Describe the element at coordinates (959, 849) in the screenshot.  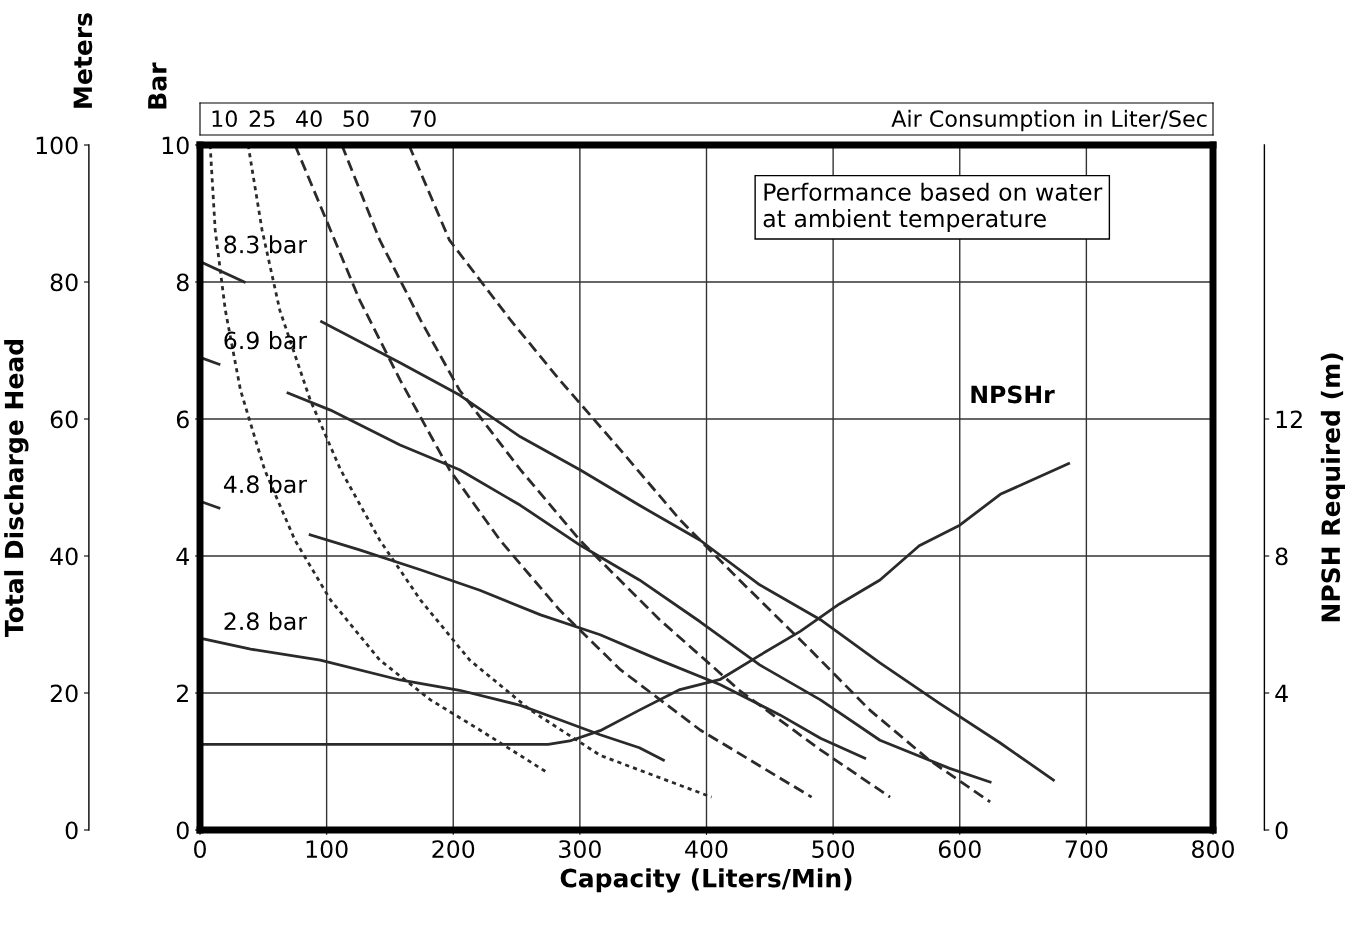
I see `x-tick-label: 600` at that location.